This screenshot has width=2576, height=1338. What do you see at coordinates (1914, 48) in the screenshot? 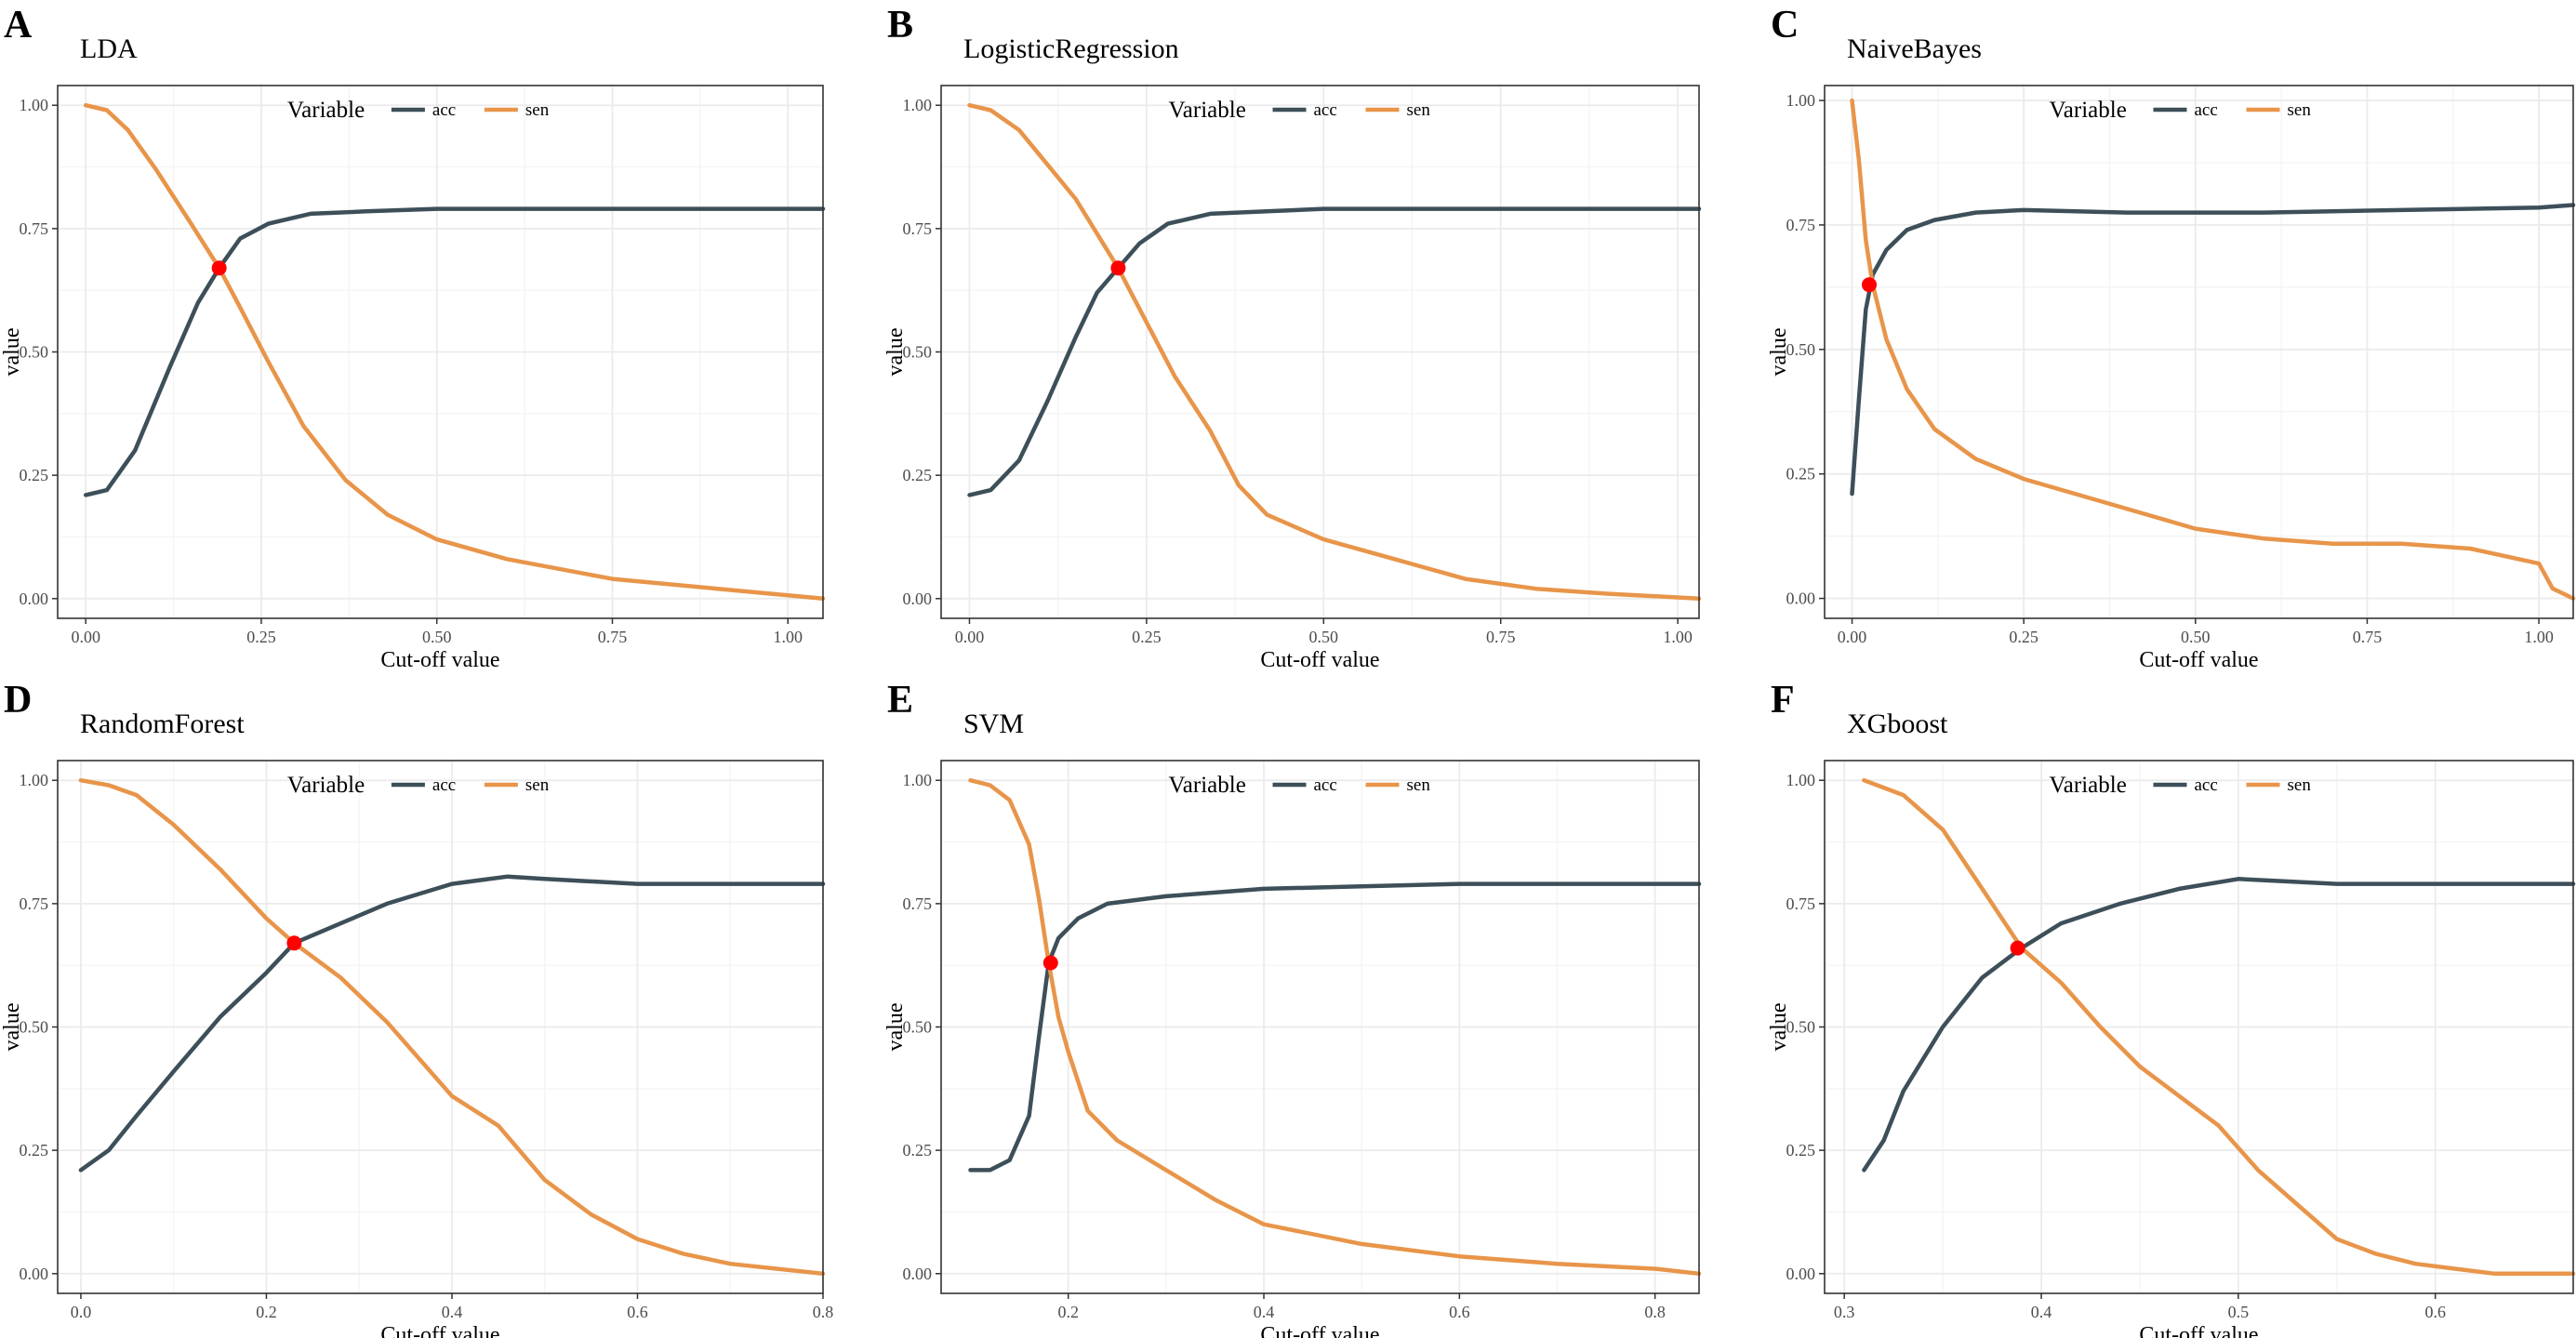
I see `chart-title: NaiveBayes` at bounding box center [1914, 48].